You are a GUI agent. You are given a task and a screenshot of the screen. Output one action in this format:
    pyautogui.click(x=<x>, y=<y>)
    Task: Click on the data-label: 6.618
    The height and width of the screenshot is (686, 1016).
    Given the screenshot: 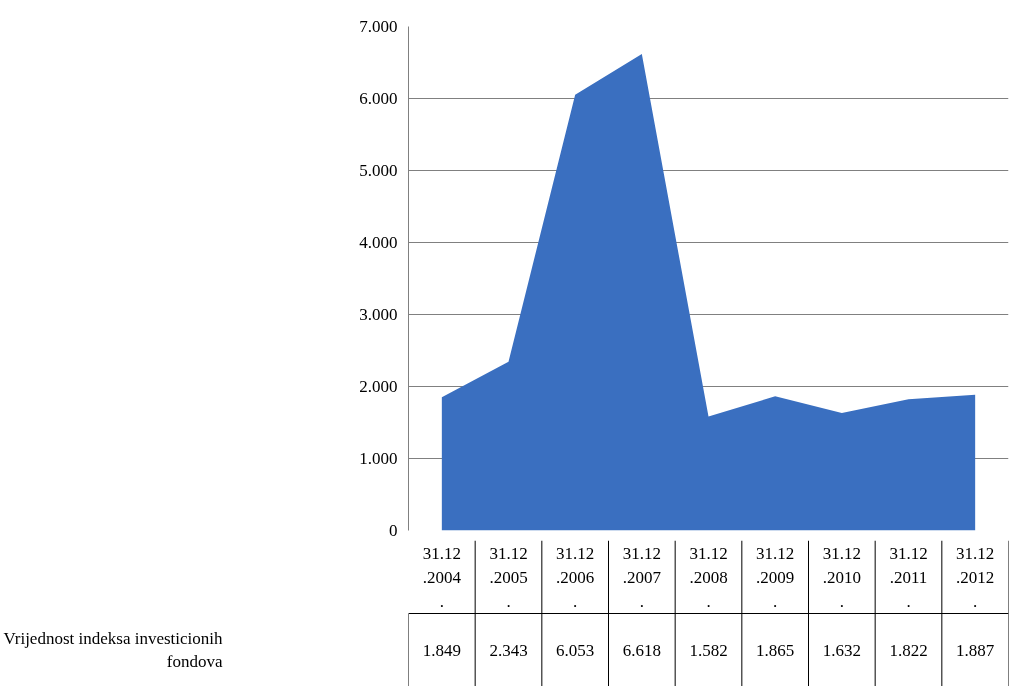 What is the action you would take?
    pyautogui.click(x=641, y=650)
    